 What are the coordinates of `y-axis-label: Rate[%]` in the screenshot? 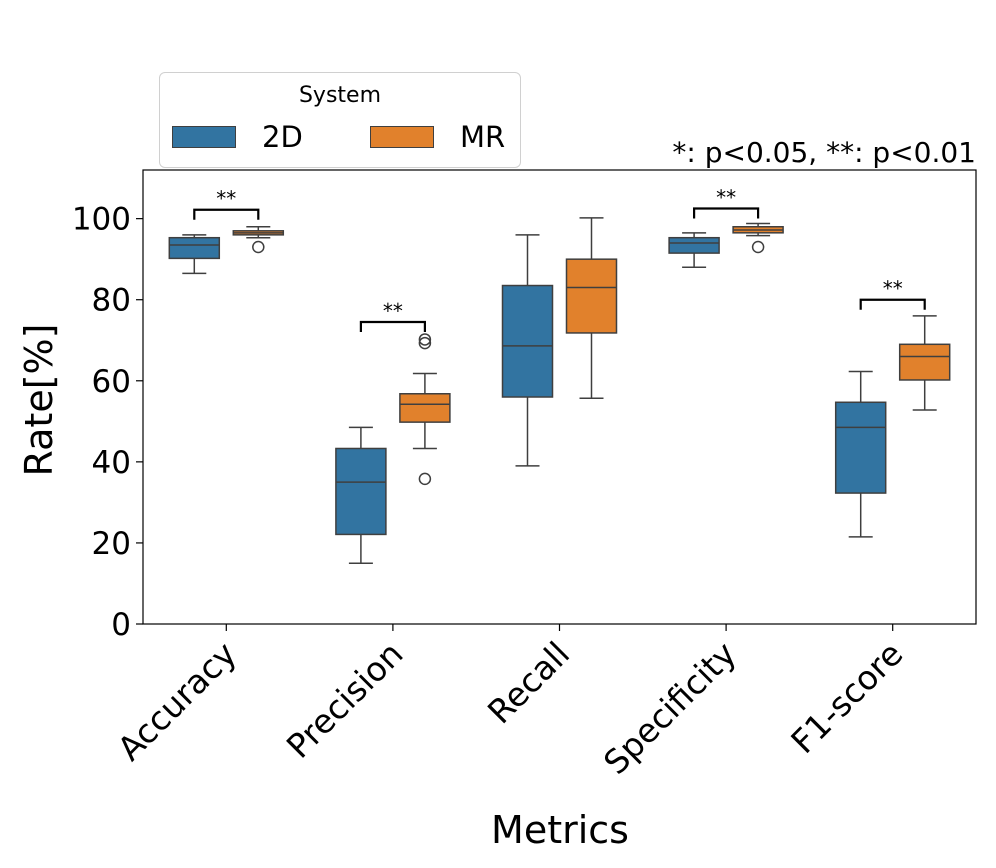 It's located at (39, 400).